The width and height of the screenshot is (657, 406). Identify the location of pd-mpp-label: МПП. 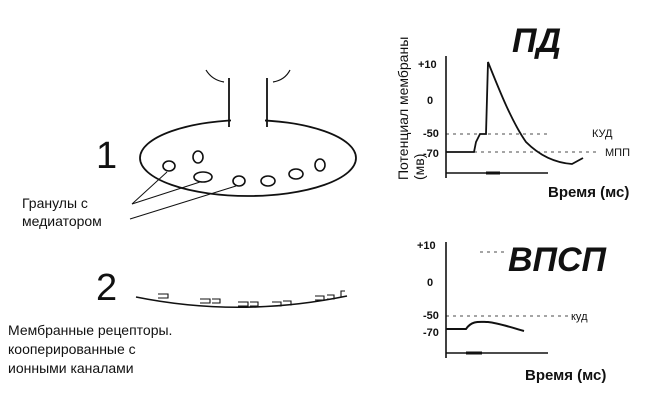
(617, 153).